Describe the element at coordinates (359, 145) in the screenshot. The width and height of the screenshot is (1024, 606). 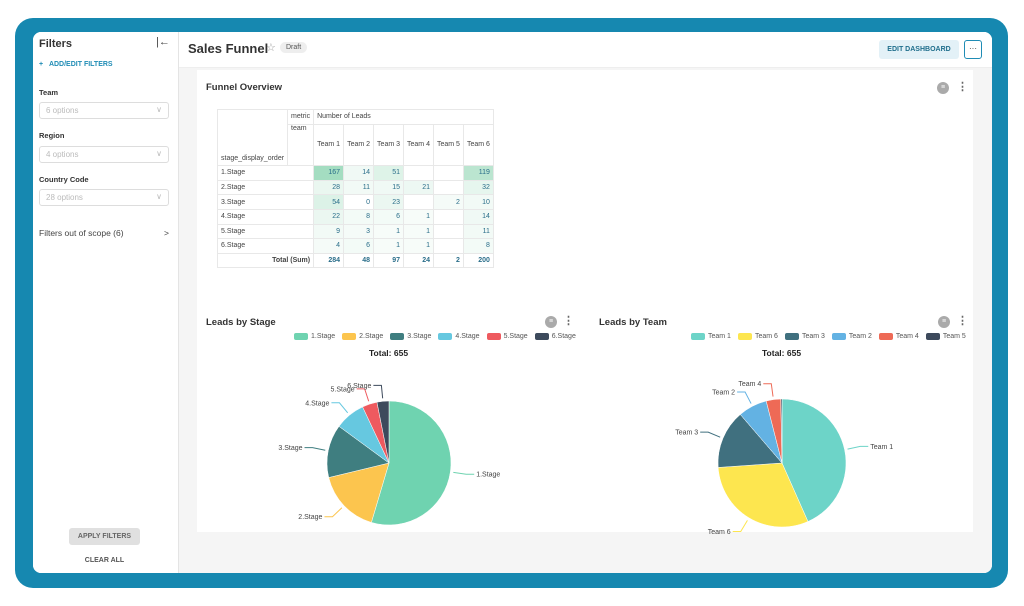
I see `column-header: Team 2` at that location.